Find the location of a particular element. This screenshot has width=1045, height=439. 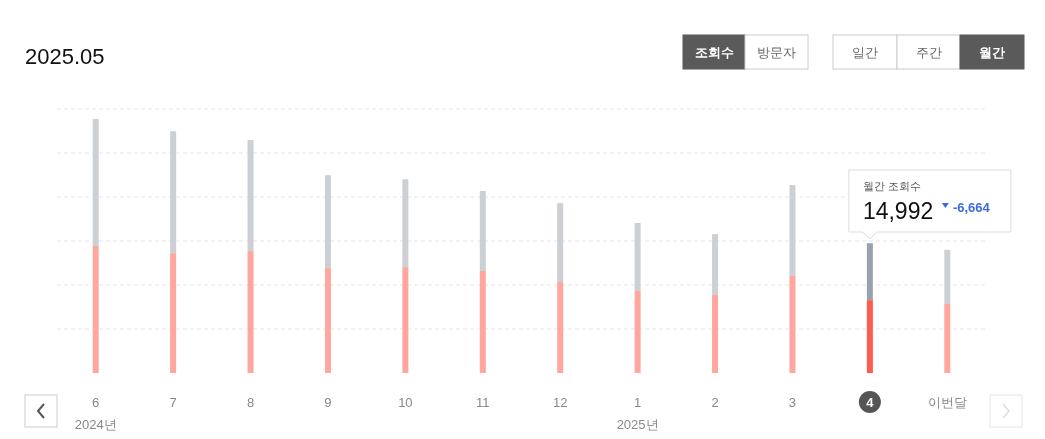

text: 일간 is located at coordinates (865, 52).